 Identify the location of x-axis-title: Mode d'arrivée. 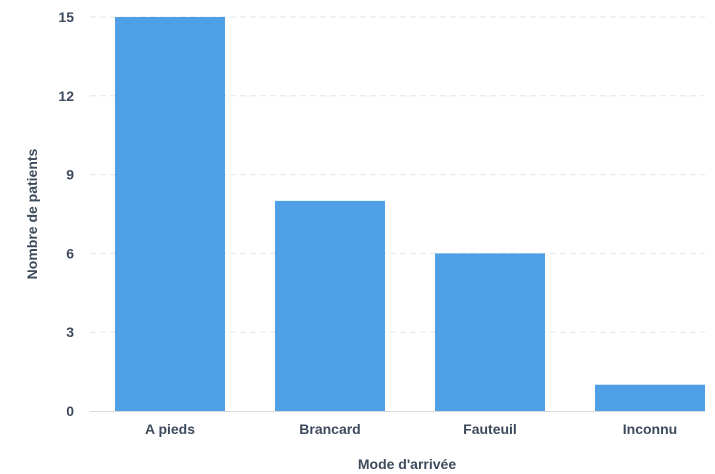
(407, 464).